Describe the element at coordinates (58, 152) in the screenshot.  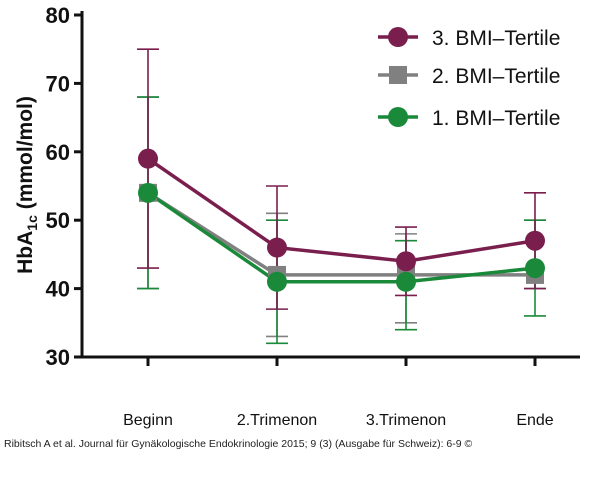
I see `y-tick-label: 60` at that location.